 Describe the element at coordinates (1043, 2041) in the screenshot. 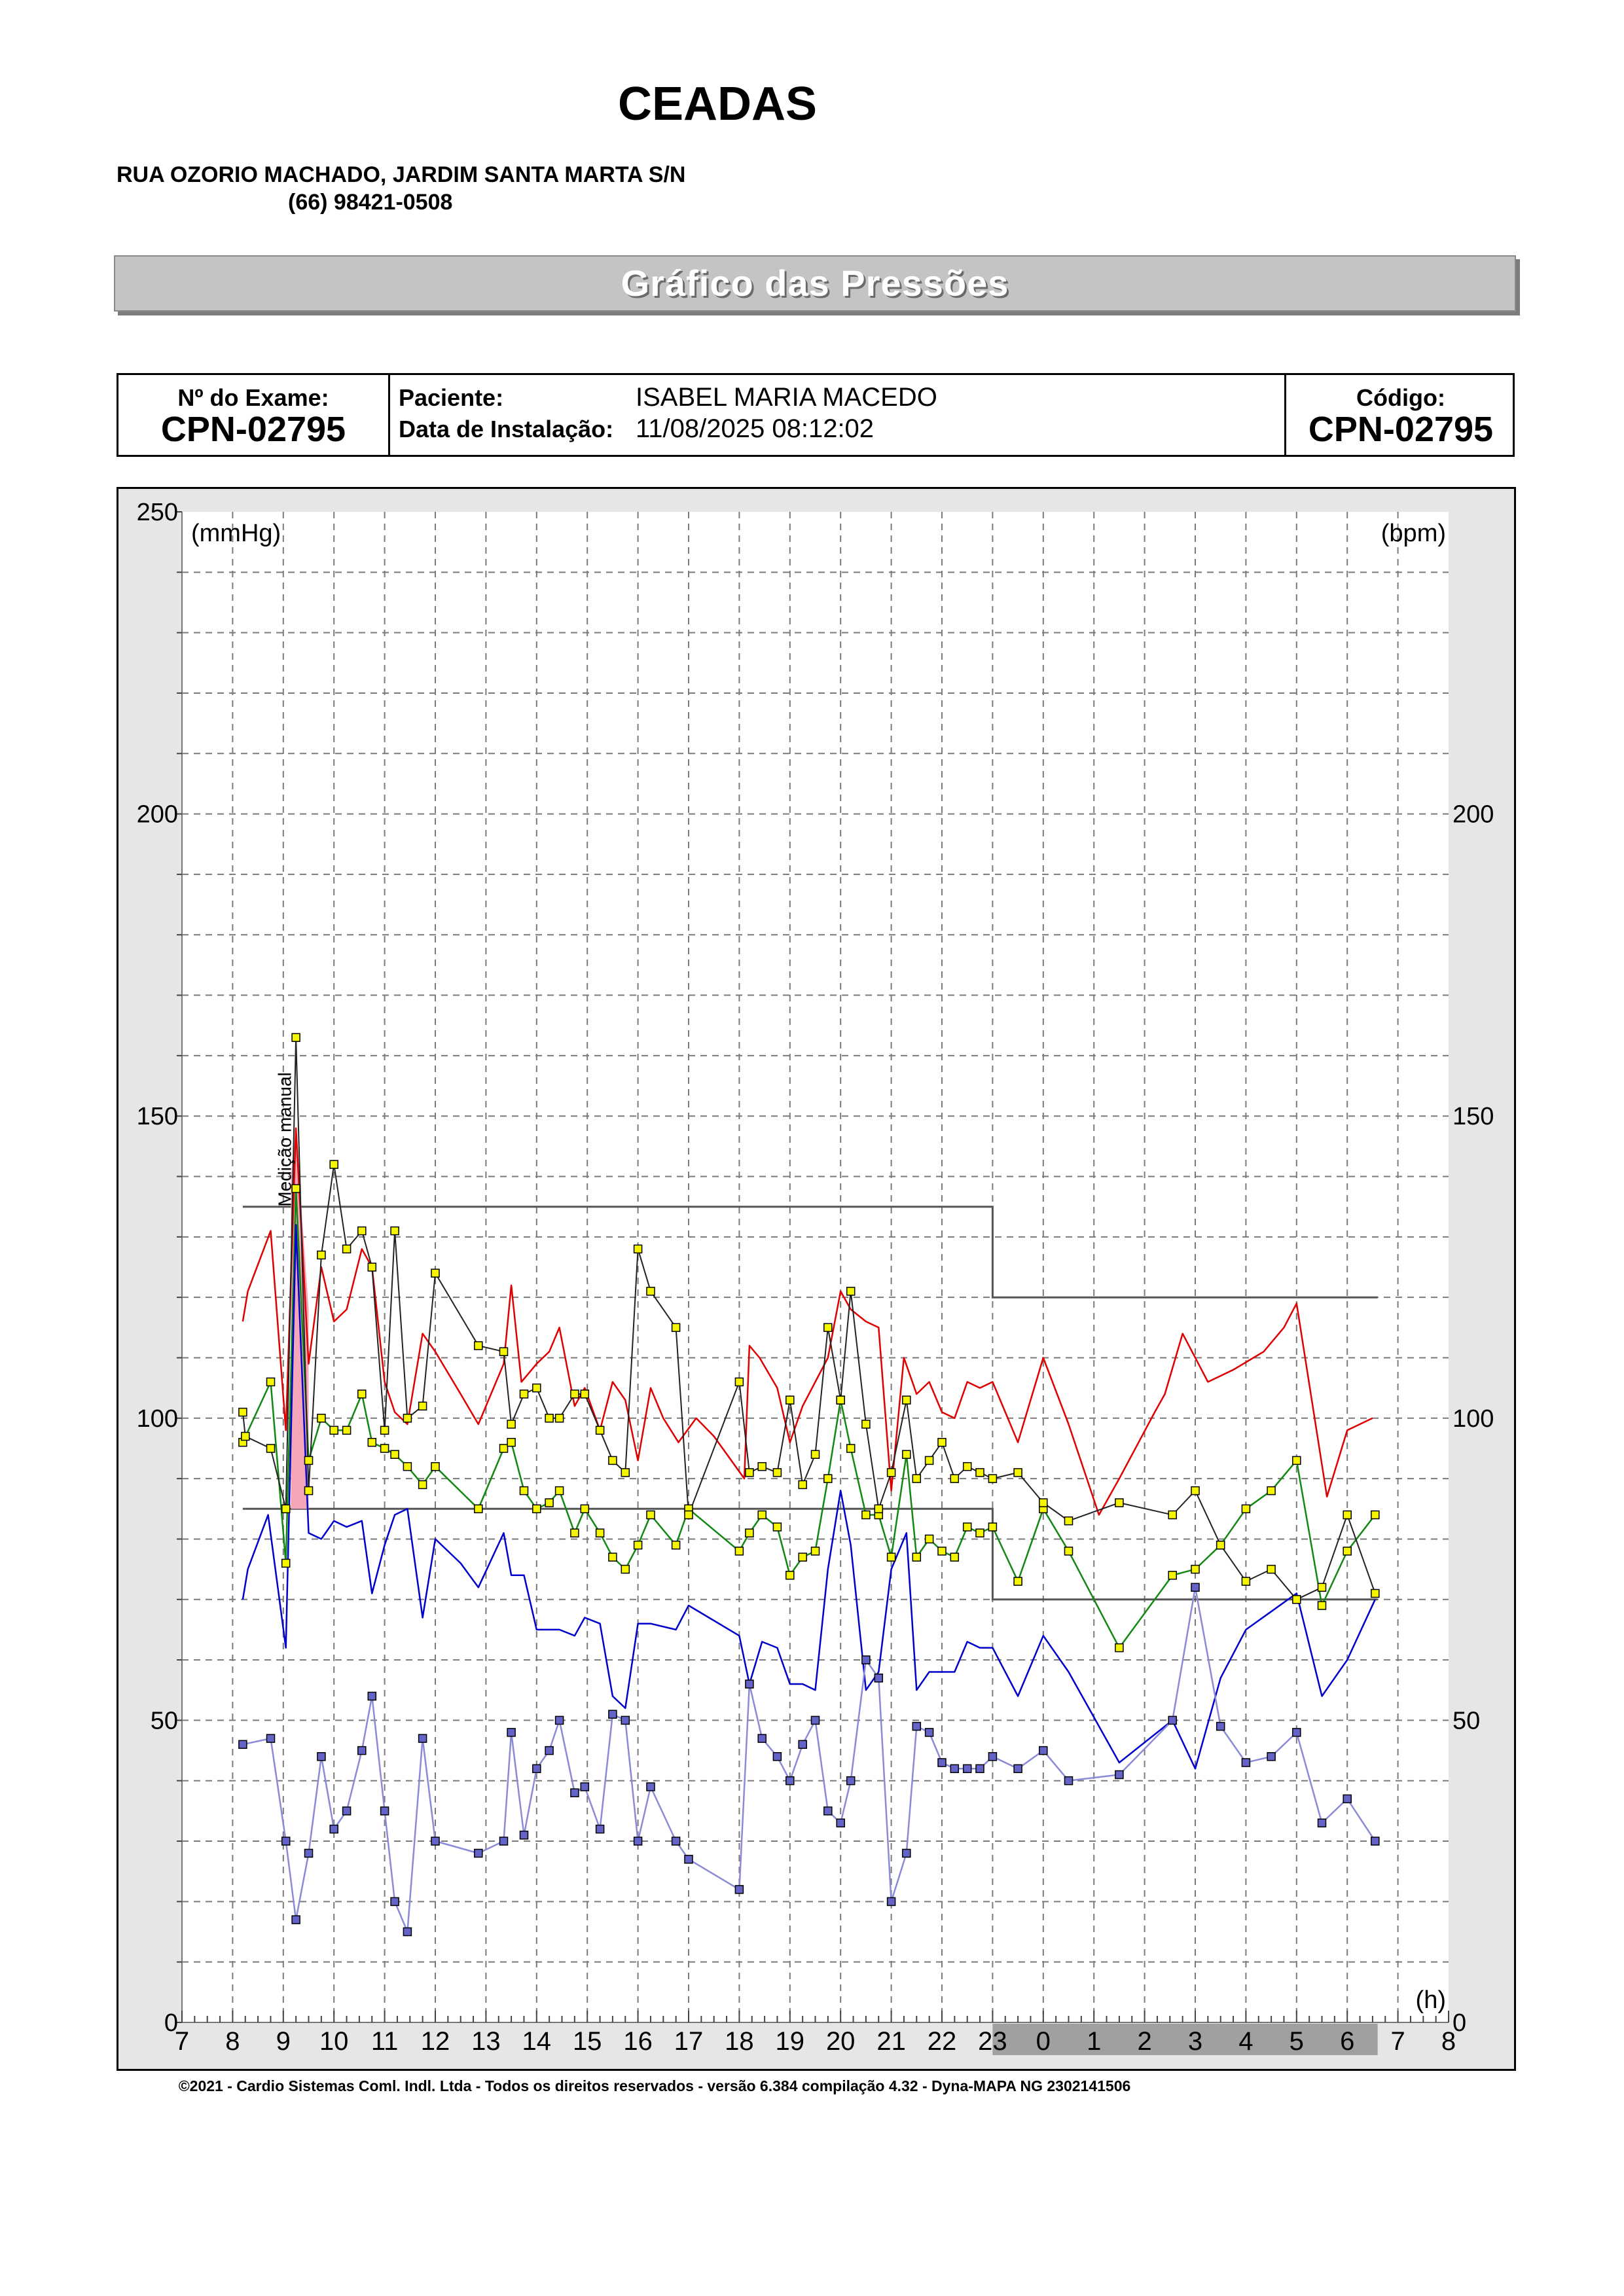

I see `x-tick-label: 0` at that location.